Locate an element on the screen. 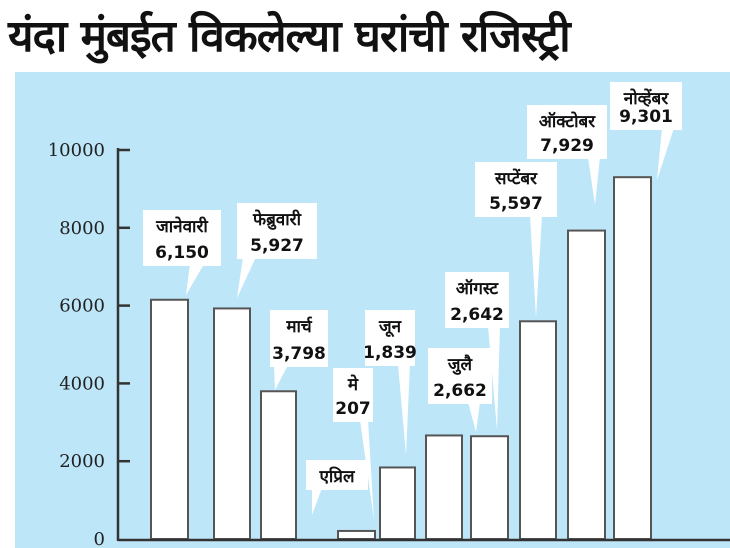  value-label: 5,927 is located at coordinates (277, 246).